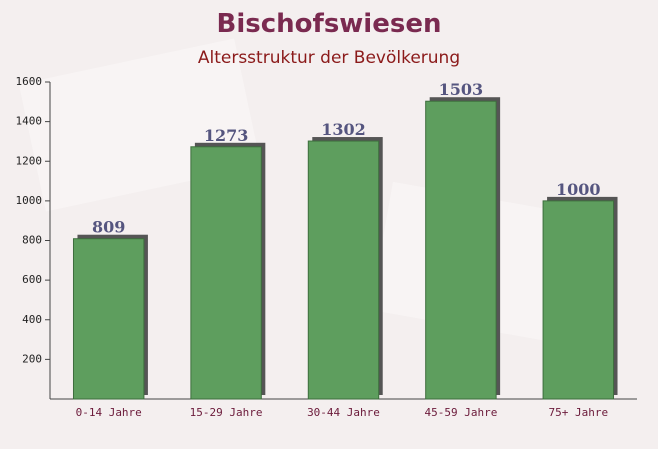  Describe the element at coordinates (226, 412) in the screenshot. I see `x-tick-label: 15-29 Jahre` at that location.